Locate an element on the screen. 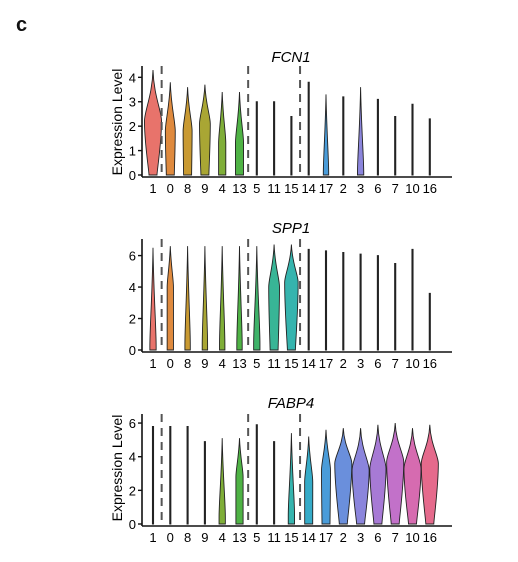  panel-title: FCN1 is located at coordinates (290, 57).